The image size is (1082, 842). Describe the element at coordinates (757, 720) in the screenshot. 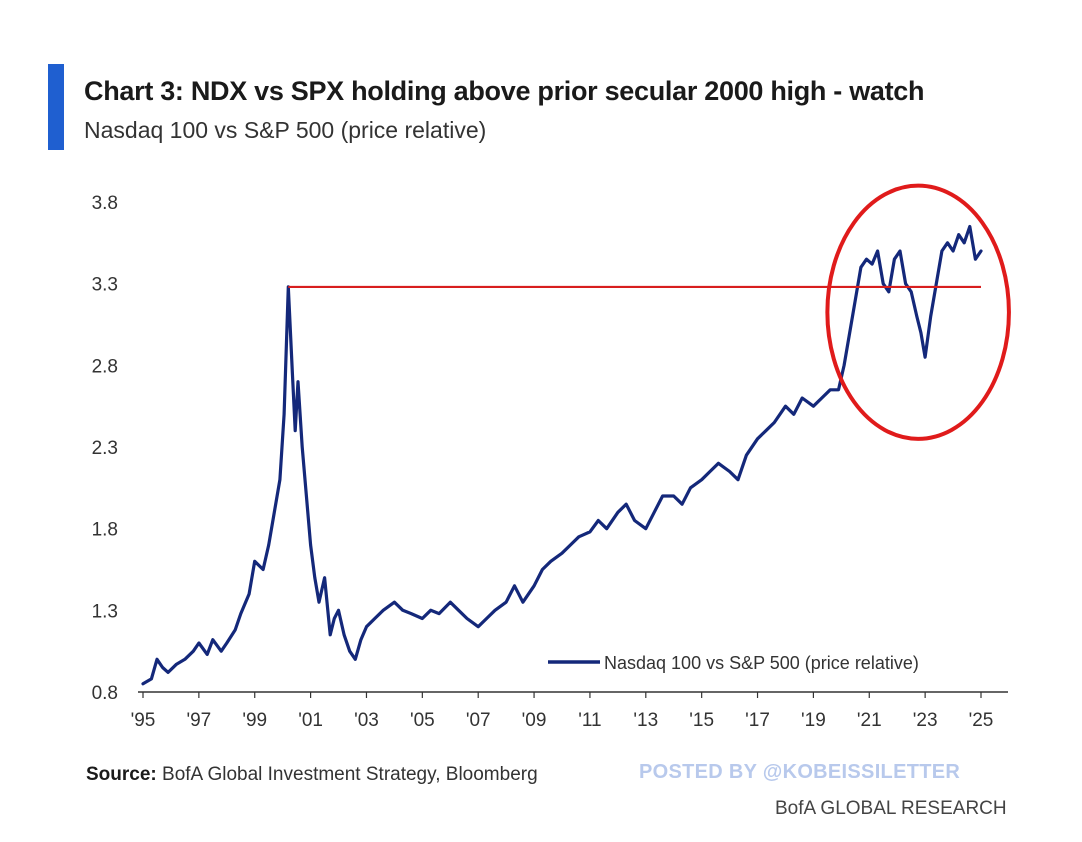

I see `x-tick-label: '17` at that location.